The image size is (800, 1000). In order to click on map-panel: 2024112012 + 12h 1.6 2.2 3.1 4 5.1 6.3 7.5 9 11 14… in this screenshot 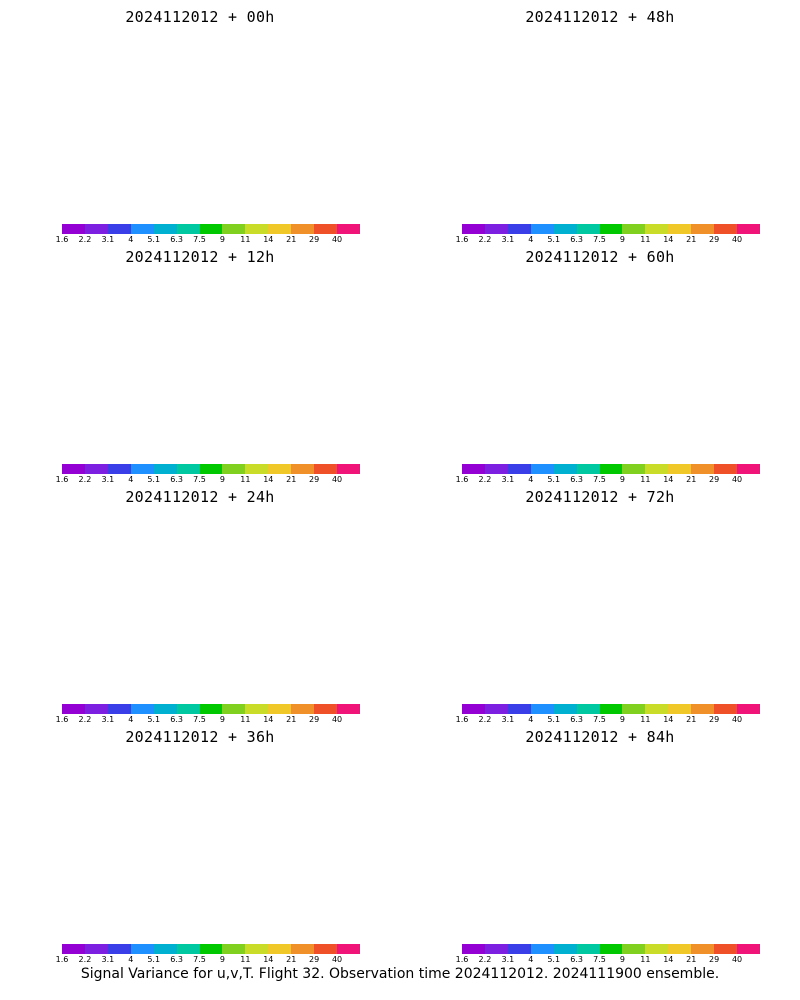, I will do `click(200, 362)`.